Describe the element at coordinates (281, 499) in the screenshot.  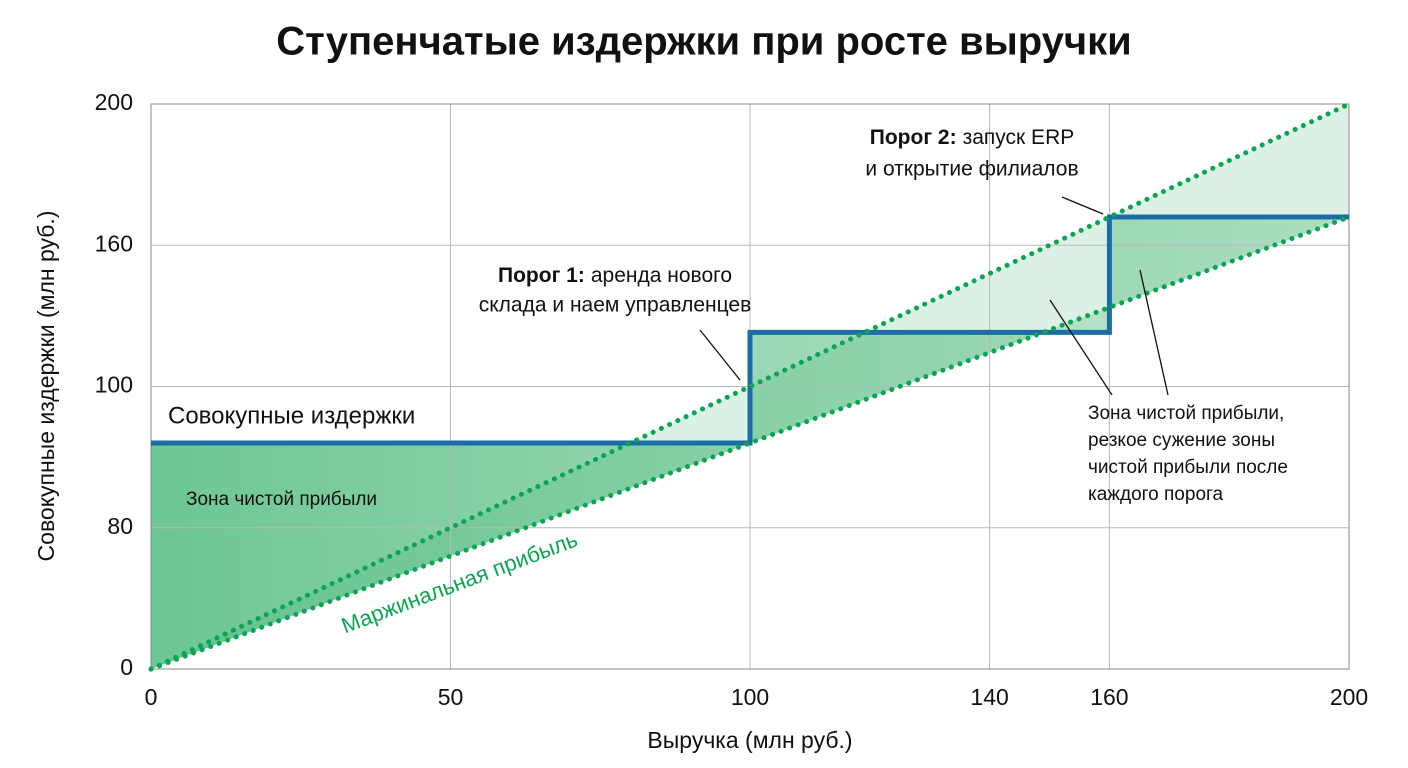
I see `zone-label: Зона чистой прибыли` at that location.